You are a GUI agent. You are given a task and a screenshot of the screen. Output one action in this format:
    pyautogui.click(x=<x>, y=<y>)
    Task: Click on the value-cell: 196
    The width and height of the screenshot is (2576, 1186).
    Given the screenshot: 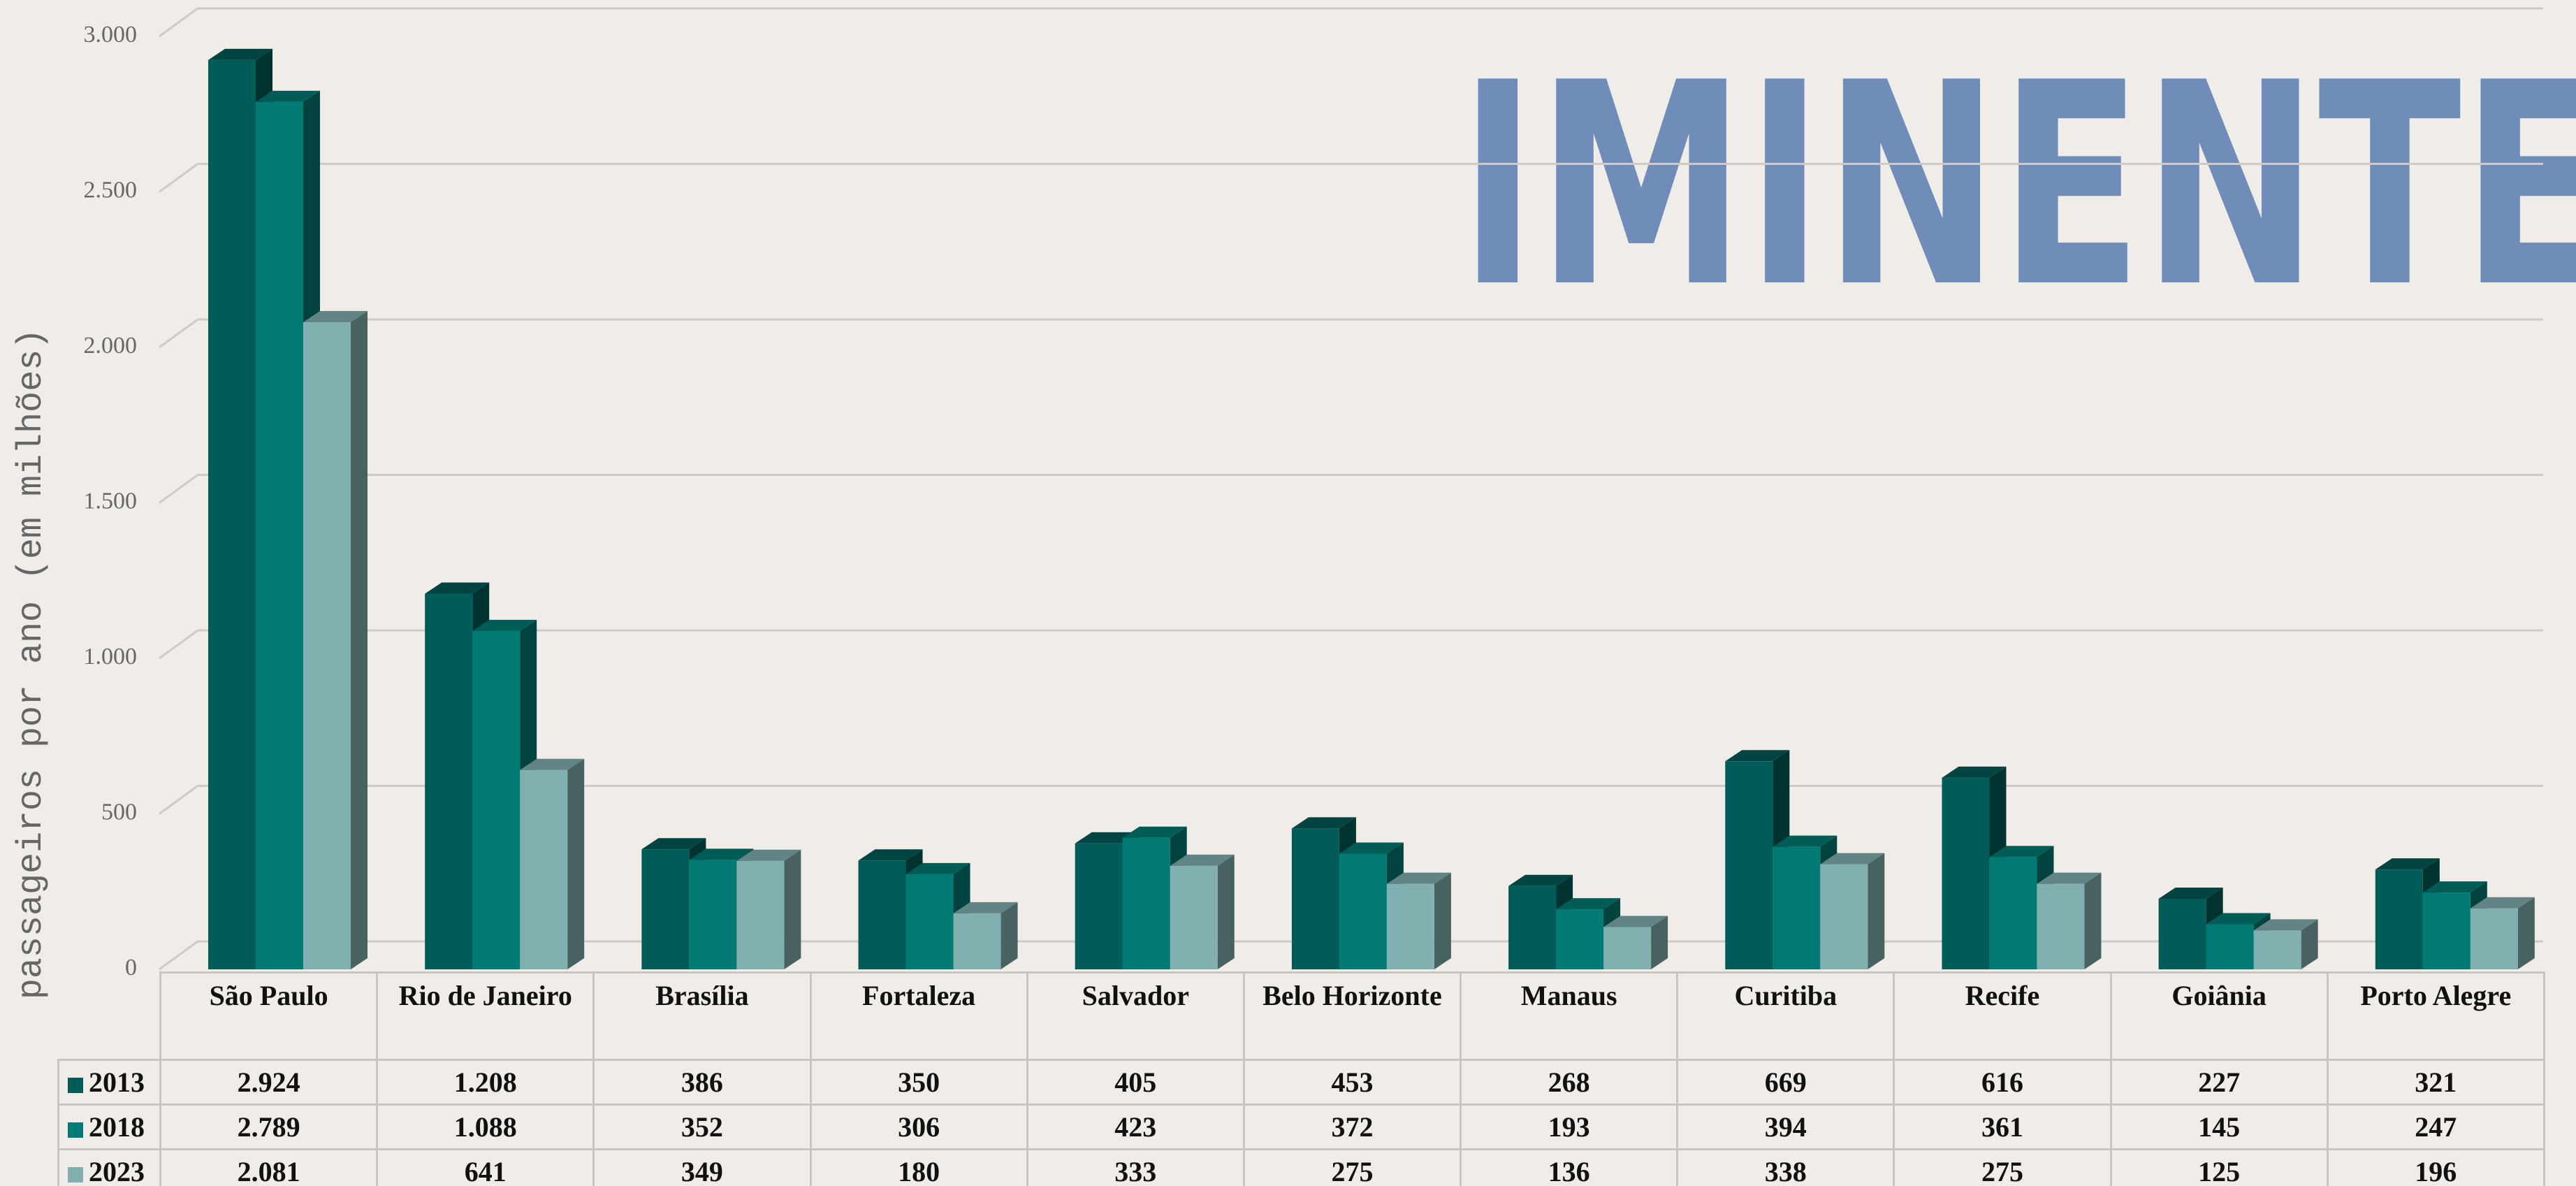 What is the action you would take?
    pyautogui.click(x=2435, y=1167)
    